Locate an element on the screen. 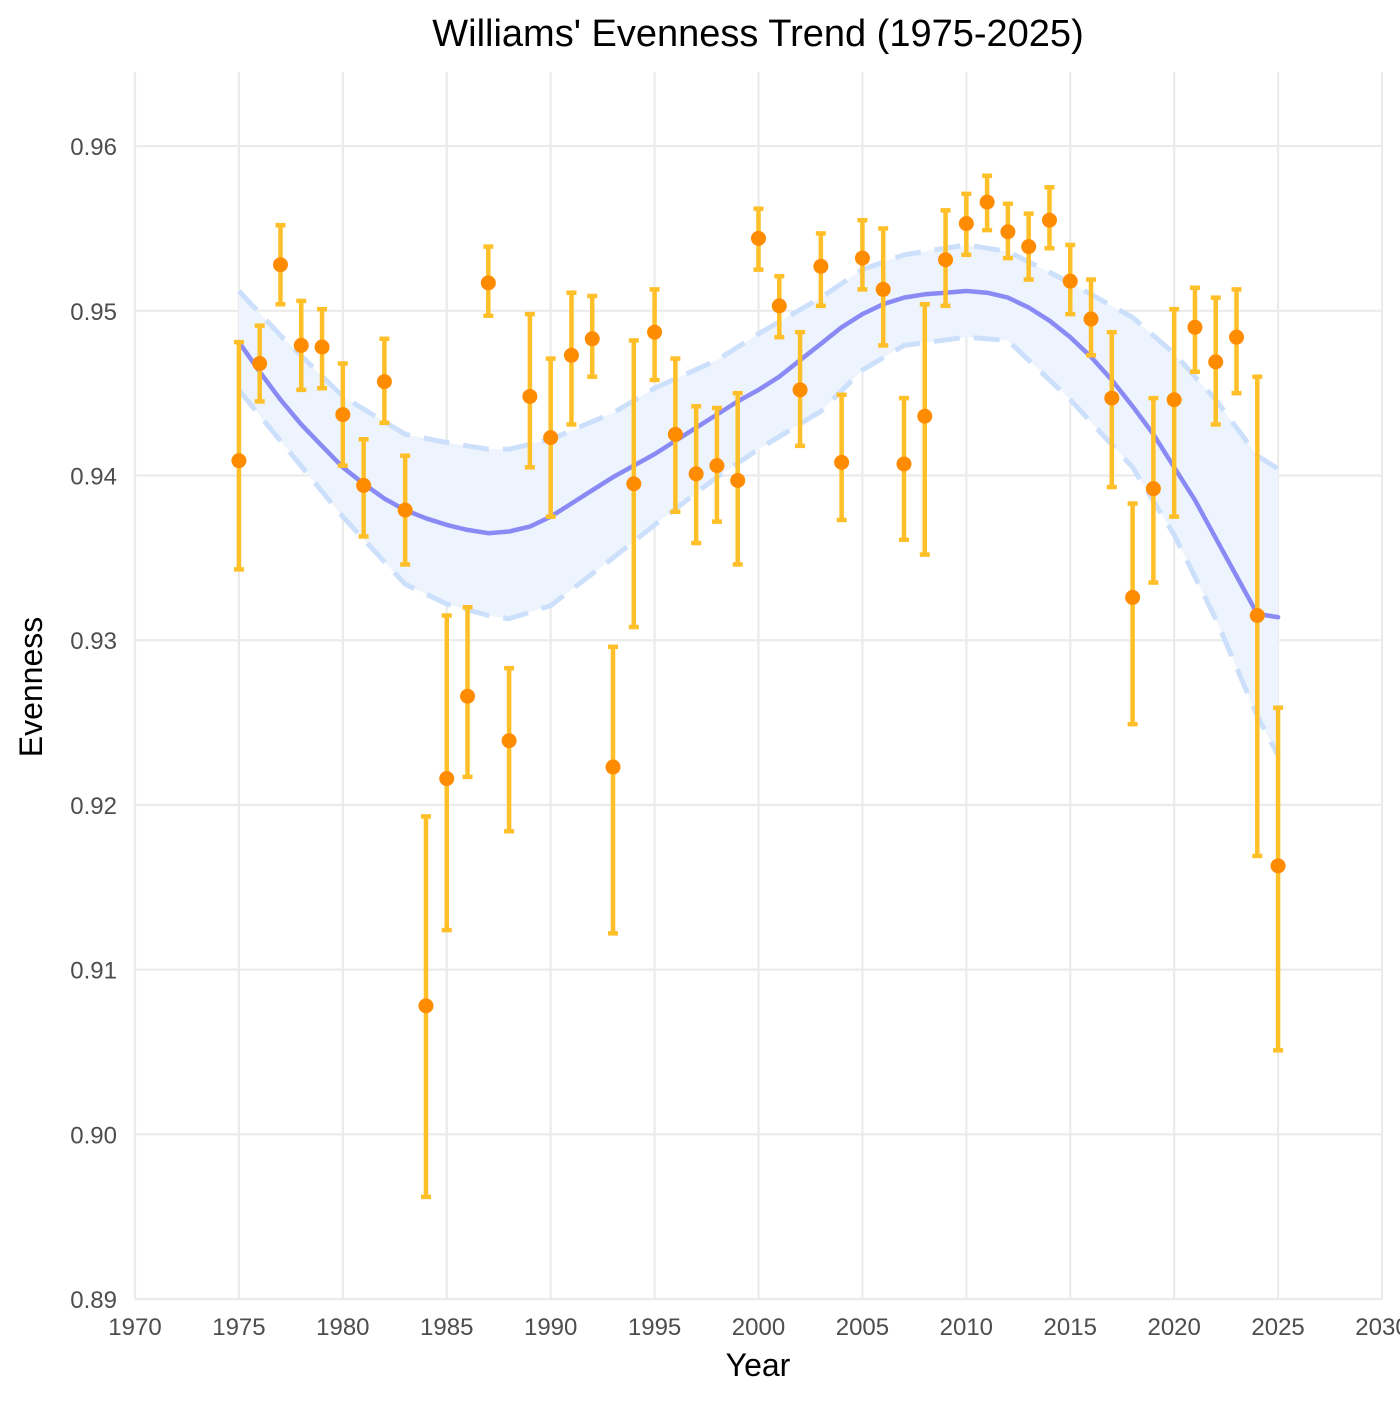 The width and height of the screenshot is (1400, 1405). chart-title: Williams' Evenness Trend (1975-2025) is located at coordinates (757, 34).